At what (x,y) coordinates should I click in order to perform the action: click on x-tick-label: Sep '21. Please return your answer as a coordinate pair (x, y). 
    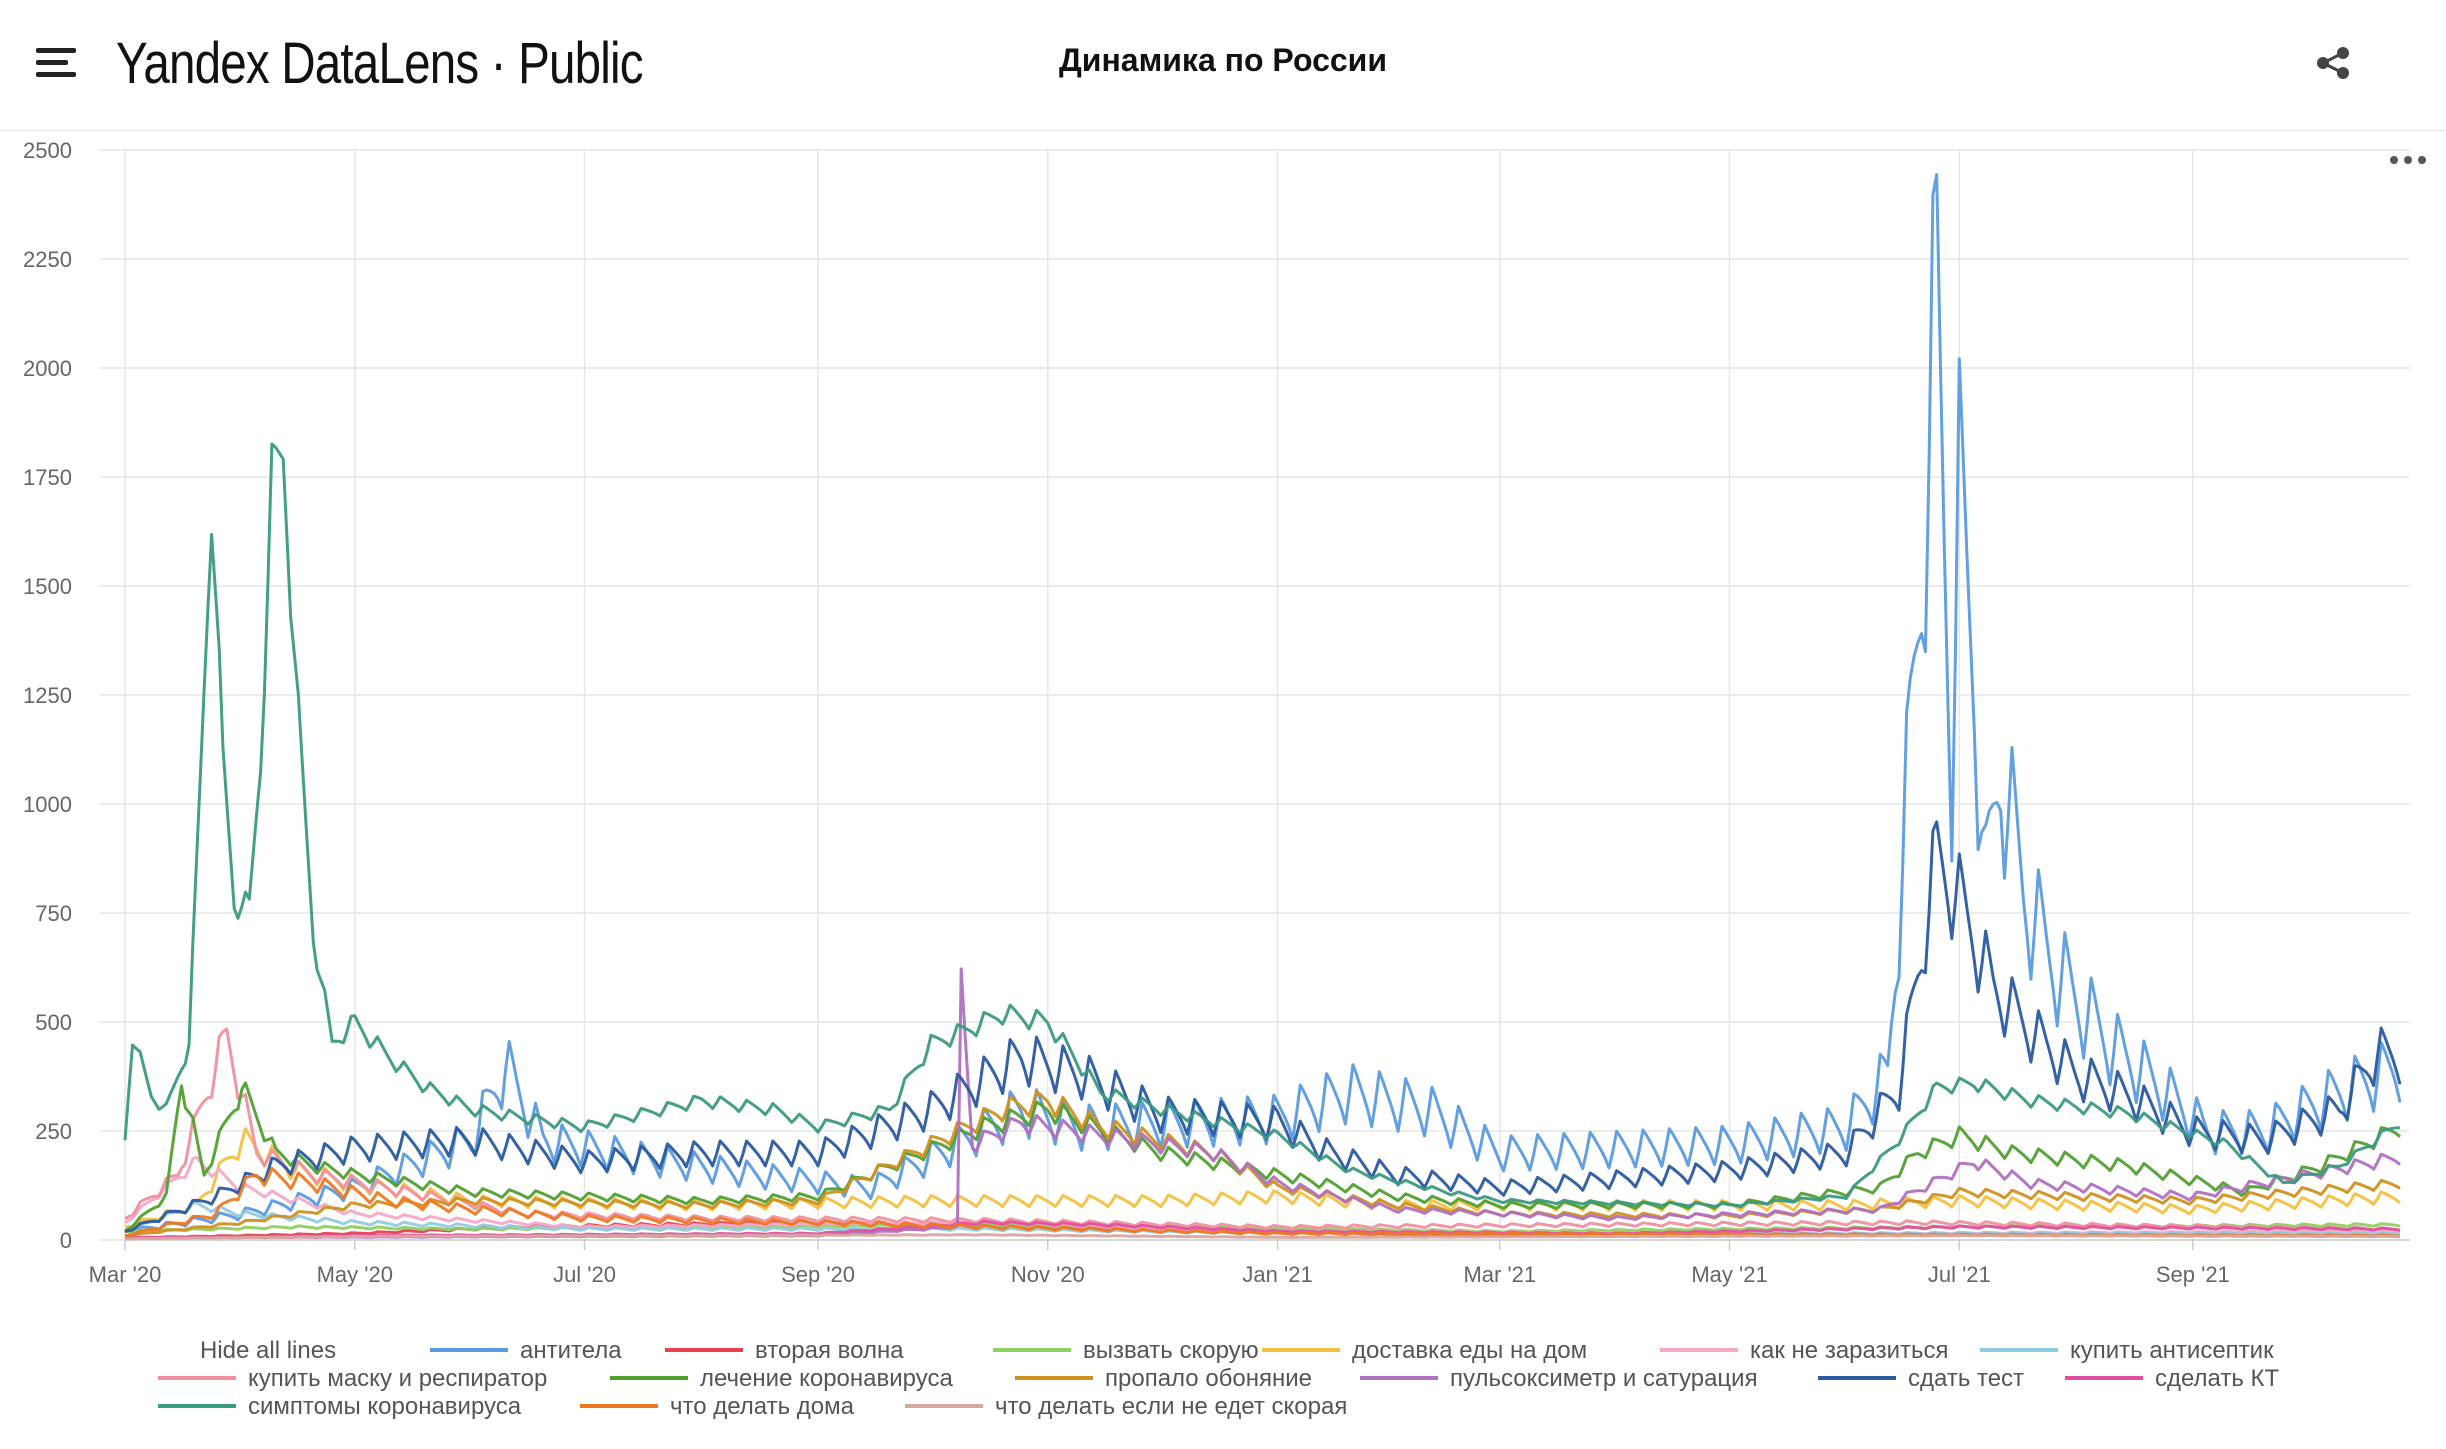
    Looking at the image, I should click on (2193, 1274).